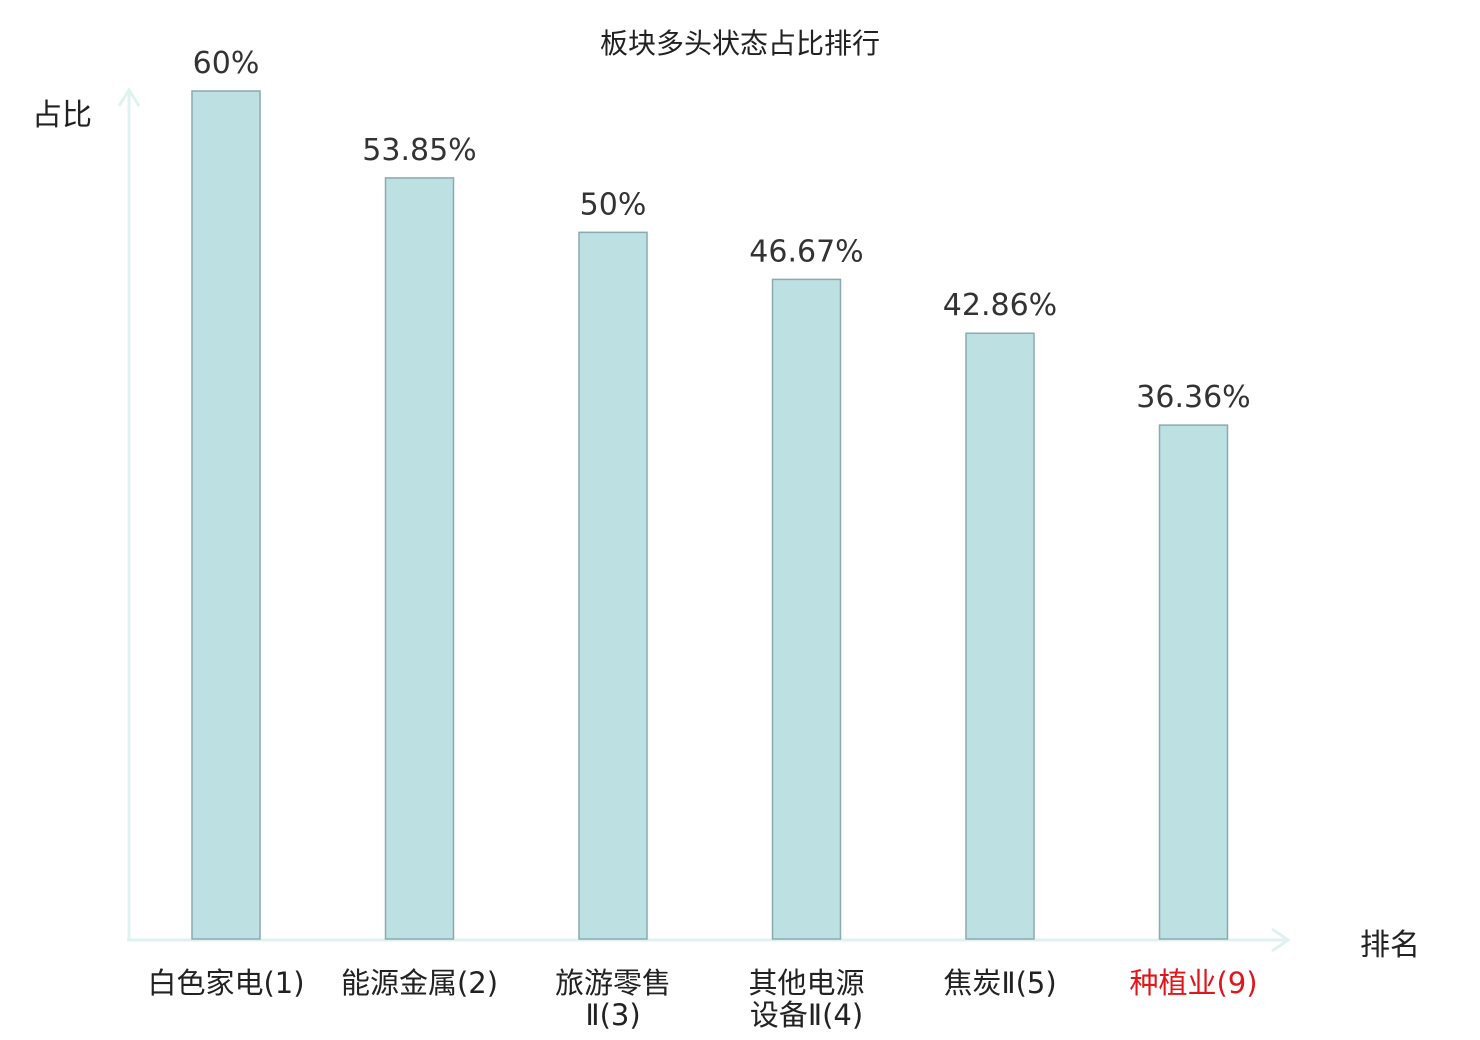  I want to click on category-label: 种植业(9), so click(1193, 983).